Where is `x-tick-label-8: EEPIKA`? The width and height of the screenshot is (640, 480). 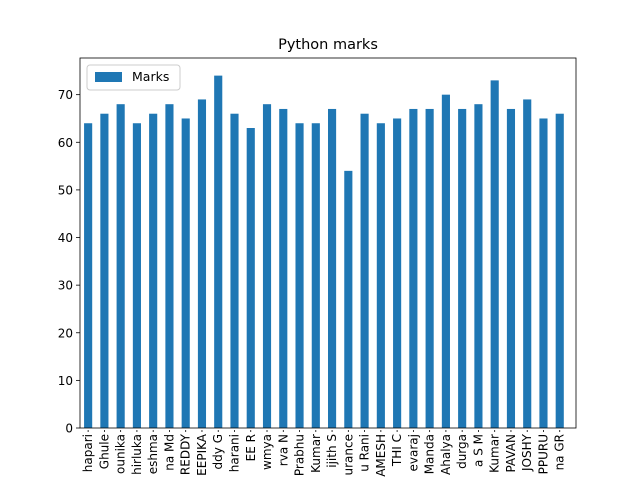 x-tick-label-8: EEPIKA is located at coordinates (202, 454).